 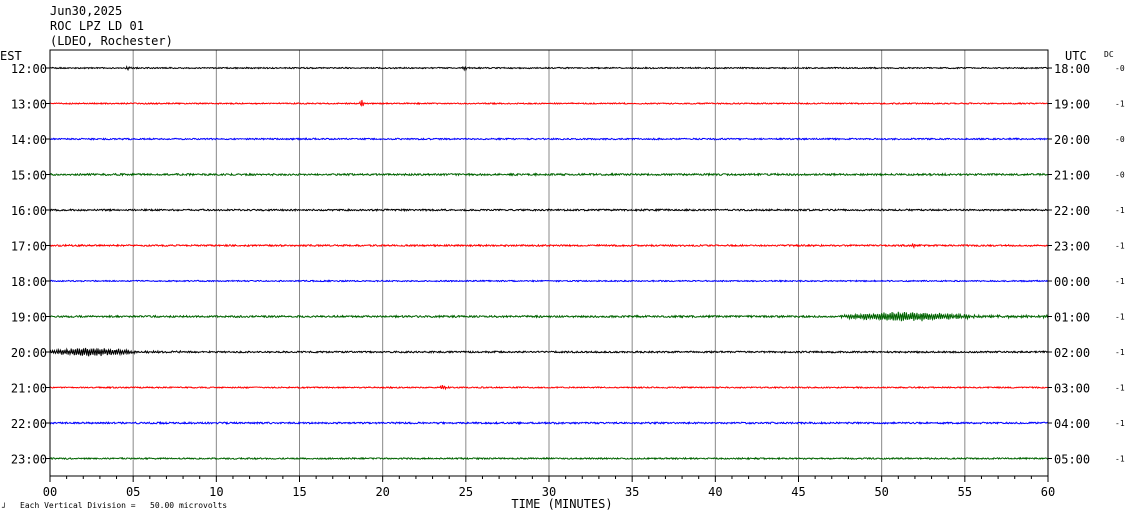 What do you see at coordinates (1072, 460) in the screenshot?
I see `utc-hour-label: 05:00` at bounding box center [1072, 460].